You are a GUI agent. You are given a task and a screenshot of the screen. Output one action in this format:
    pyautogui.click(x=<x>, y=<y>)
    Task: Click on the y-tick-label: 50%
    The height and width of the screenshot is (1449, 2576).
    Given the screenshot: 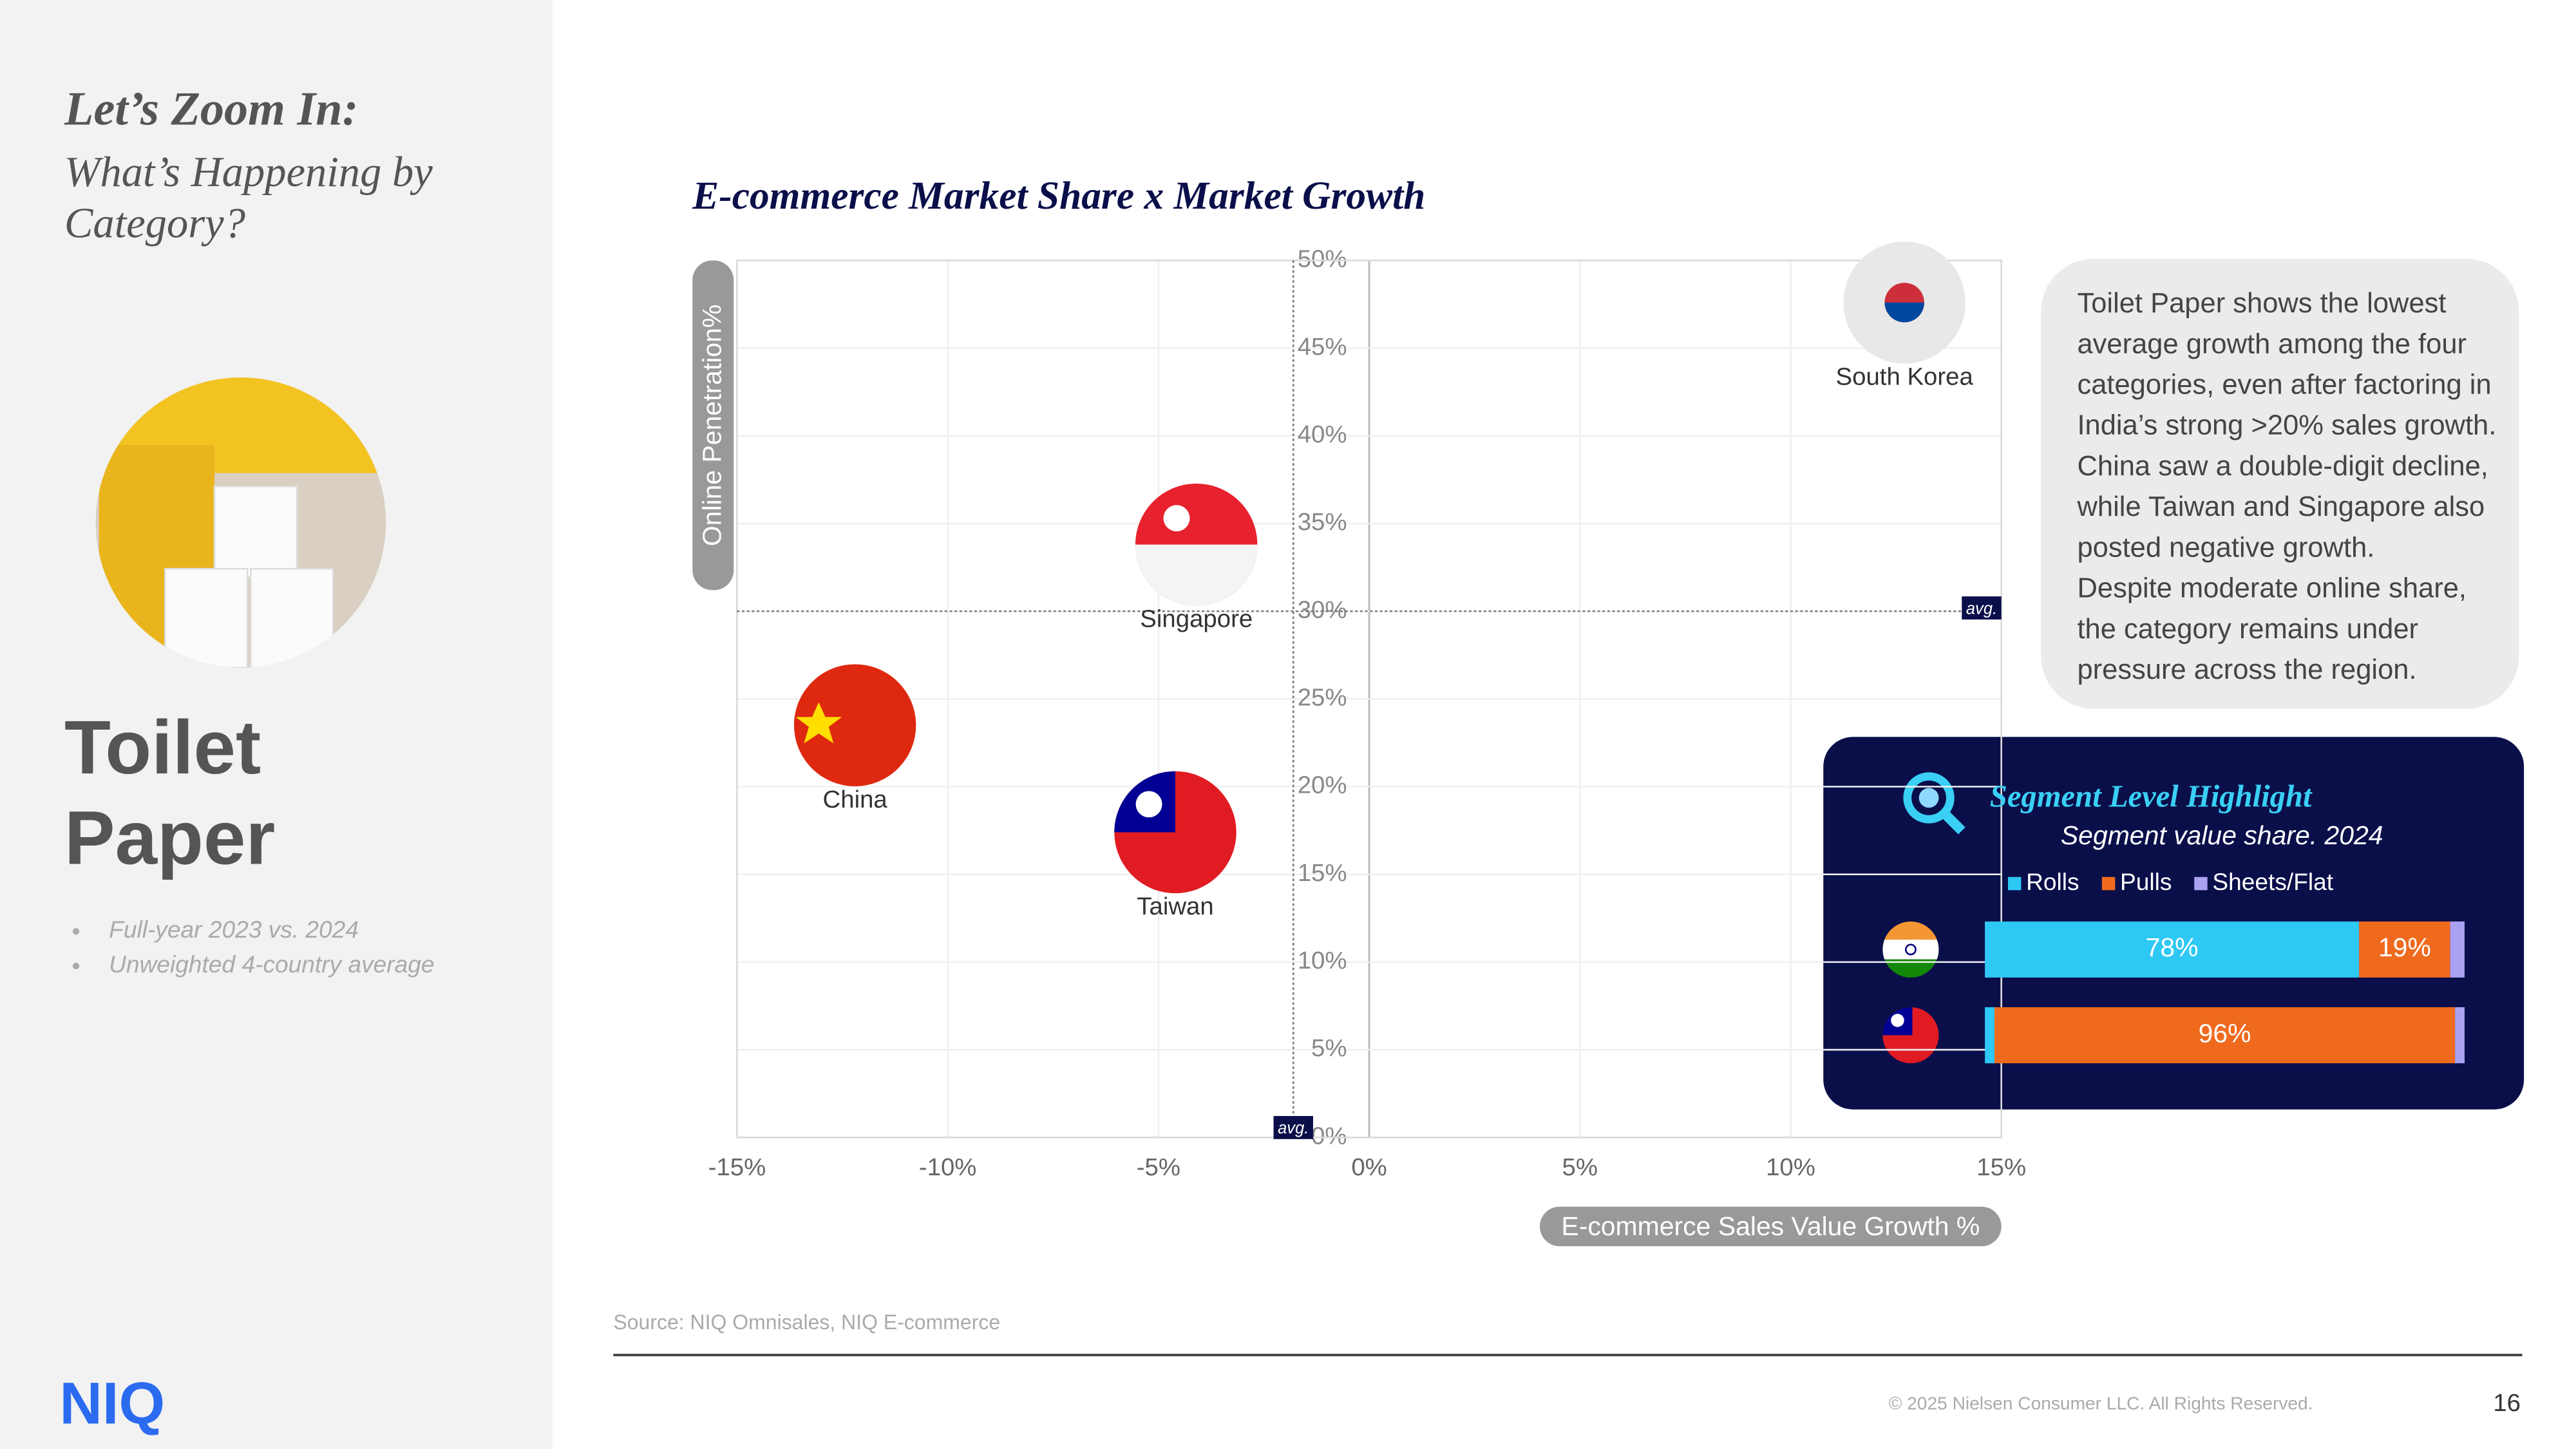 What is the action you would take?
    pyautogui.click(x=1322, y=259)
    